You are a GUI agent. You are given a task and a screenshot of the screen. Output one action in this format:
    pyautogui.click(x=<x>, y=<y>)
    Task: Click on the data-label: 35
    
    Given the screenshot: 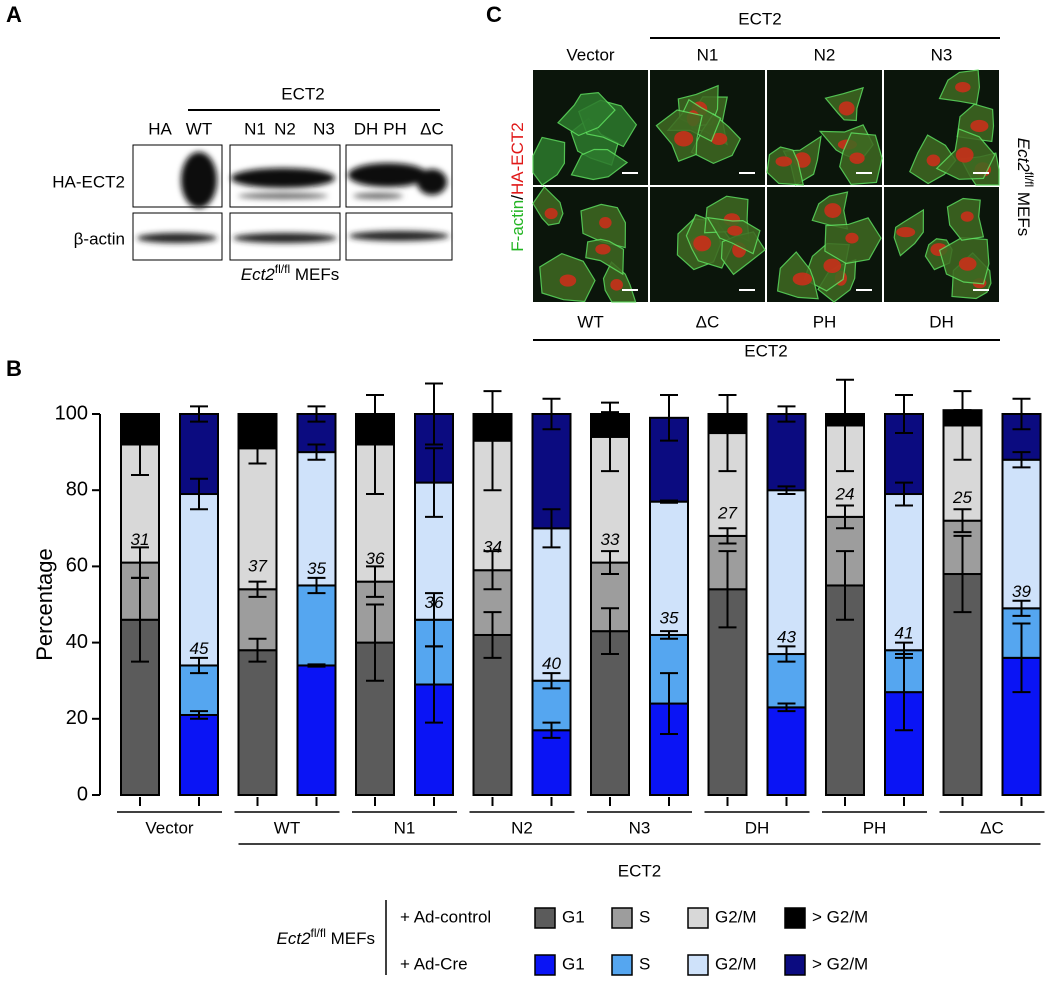 What is the action you would take?
    pyautogui.click(x=316, y=568)
    